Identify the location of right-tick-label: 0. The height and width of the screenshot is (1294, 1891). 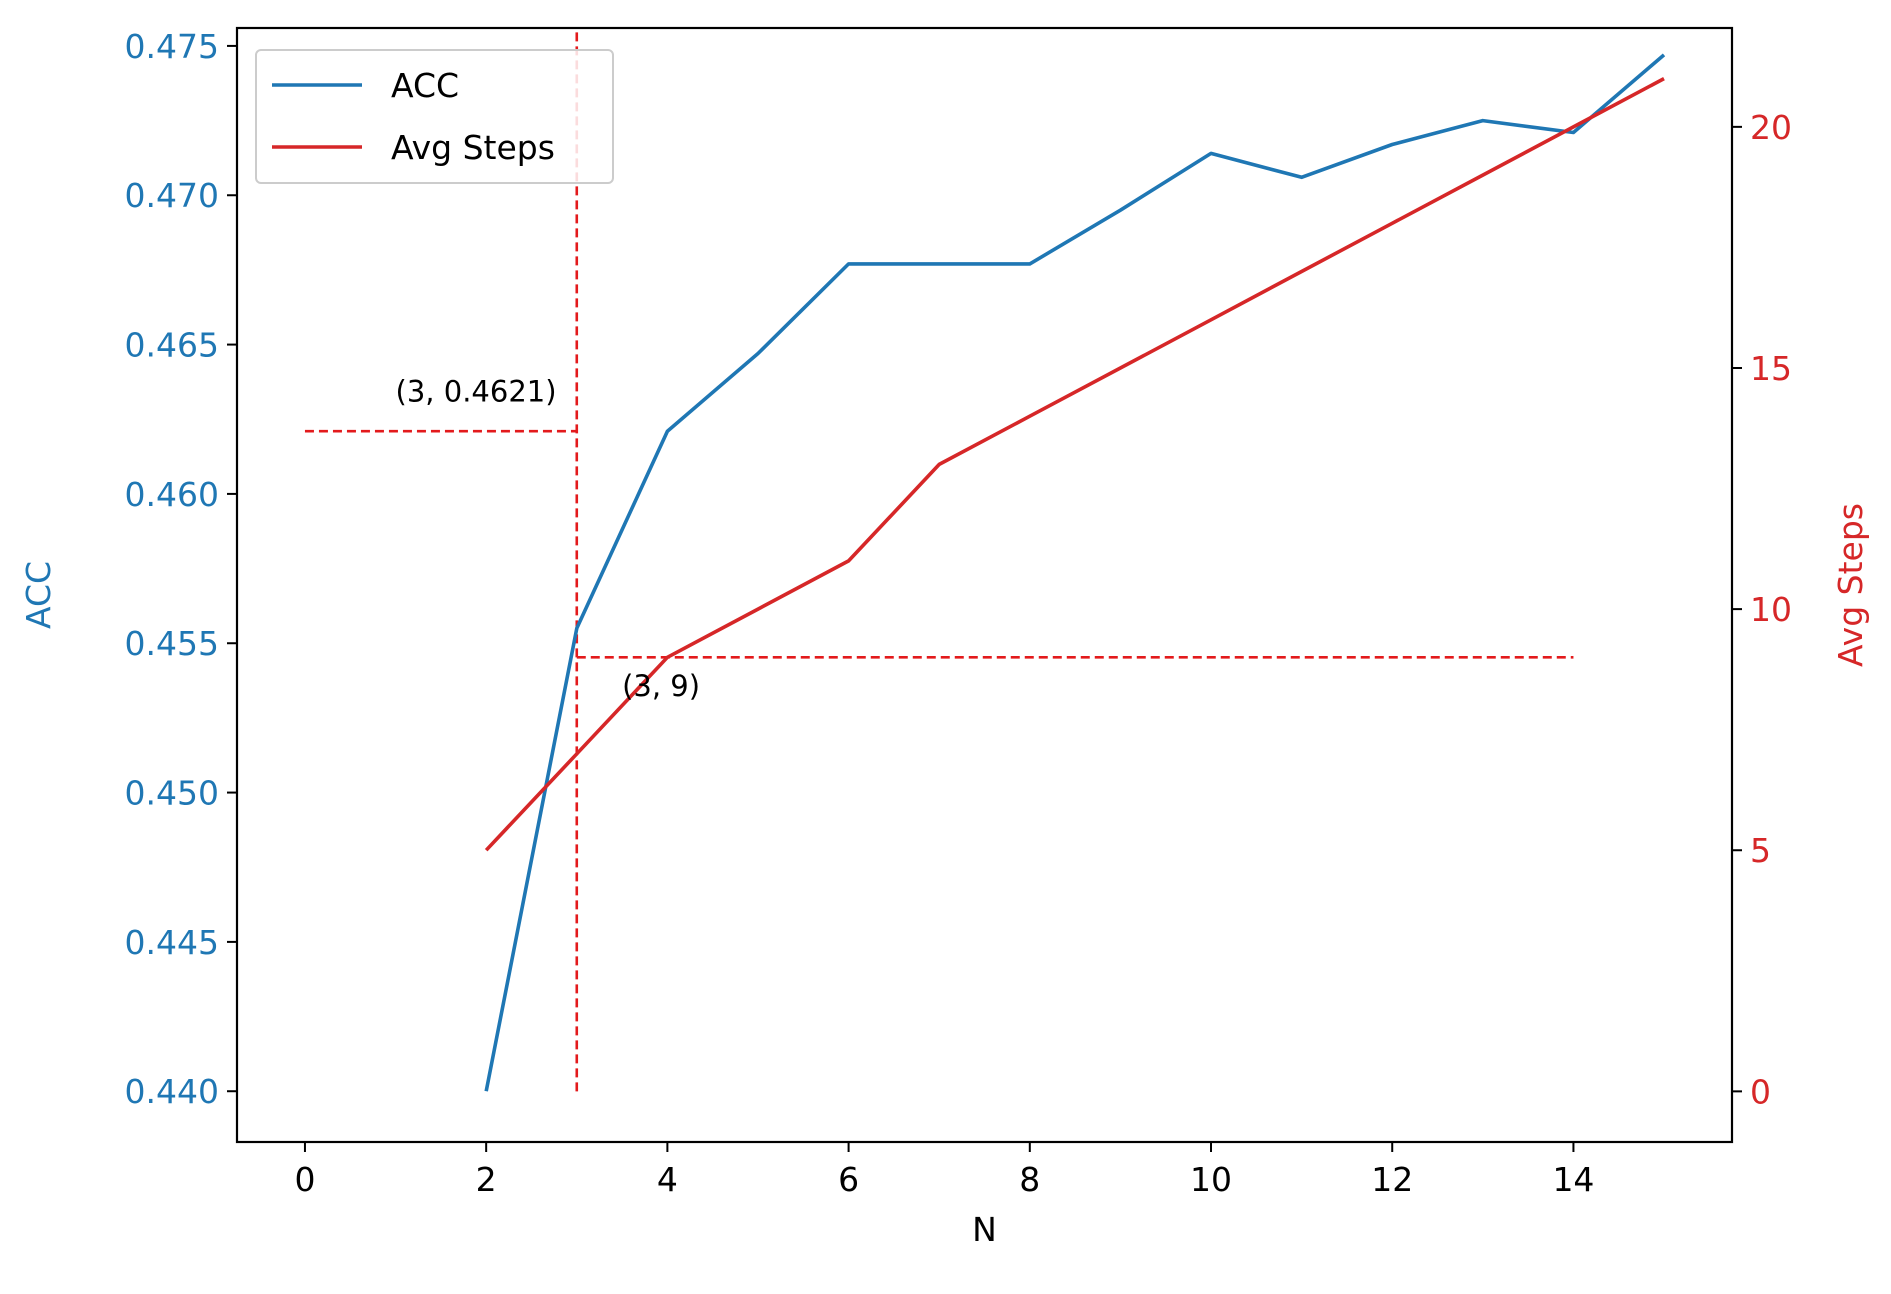
(1760, 1091).